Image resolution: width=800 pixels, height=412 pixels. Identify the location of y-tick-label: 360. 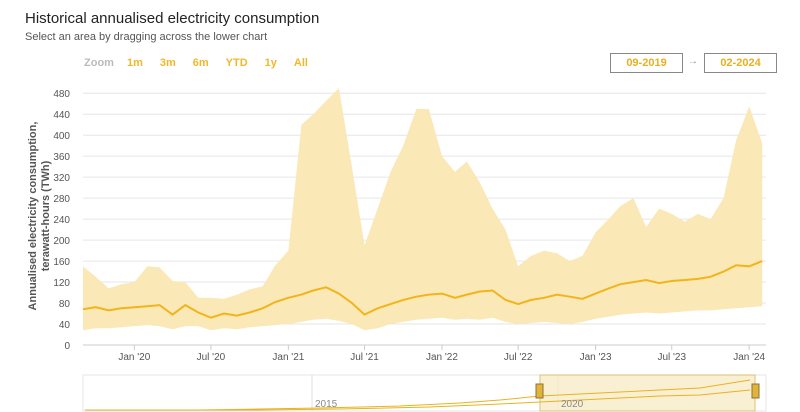
(61, 157).